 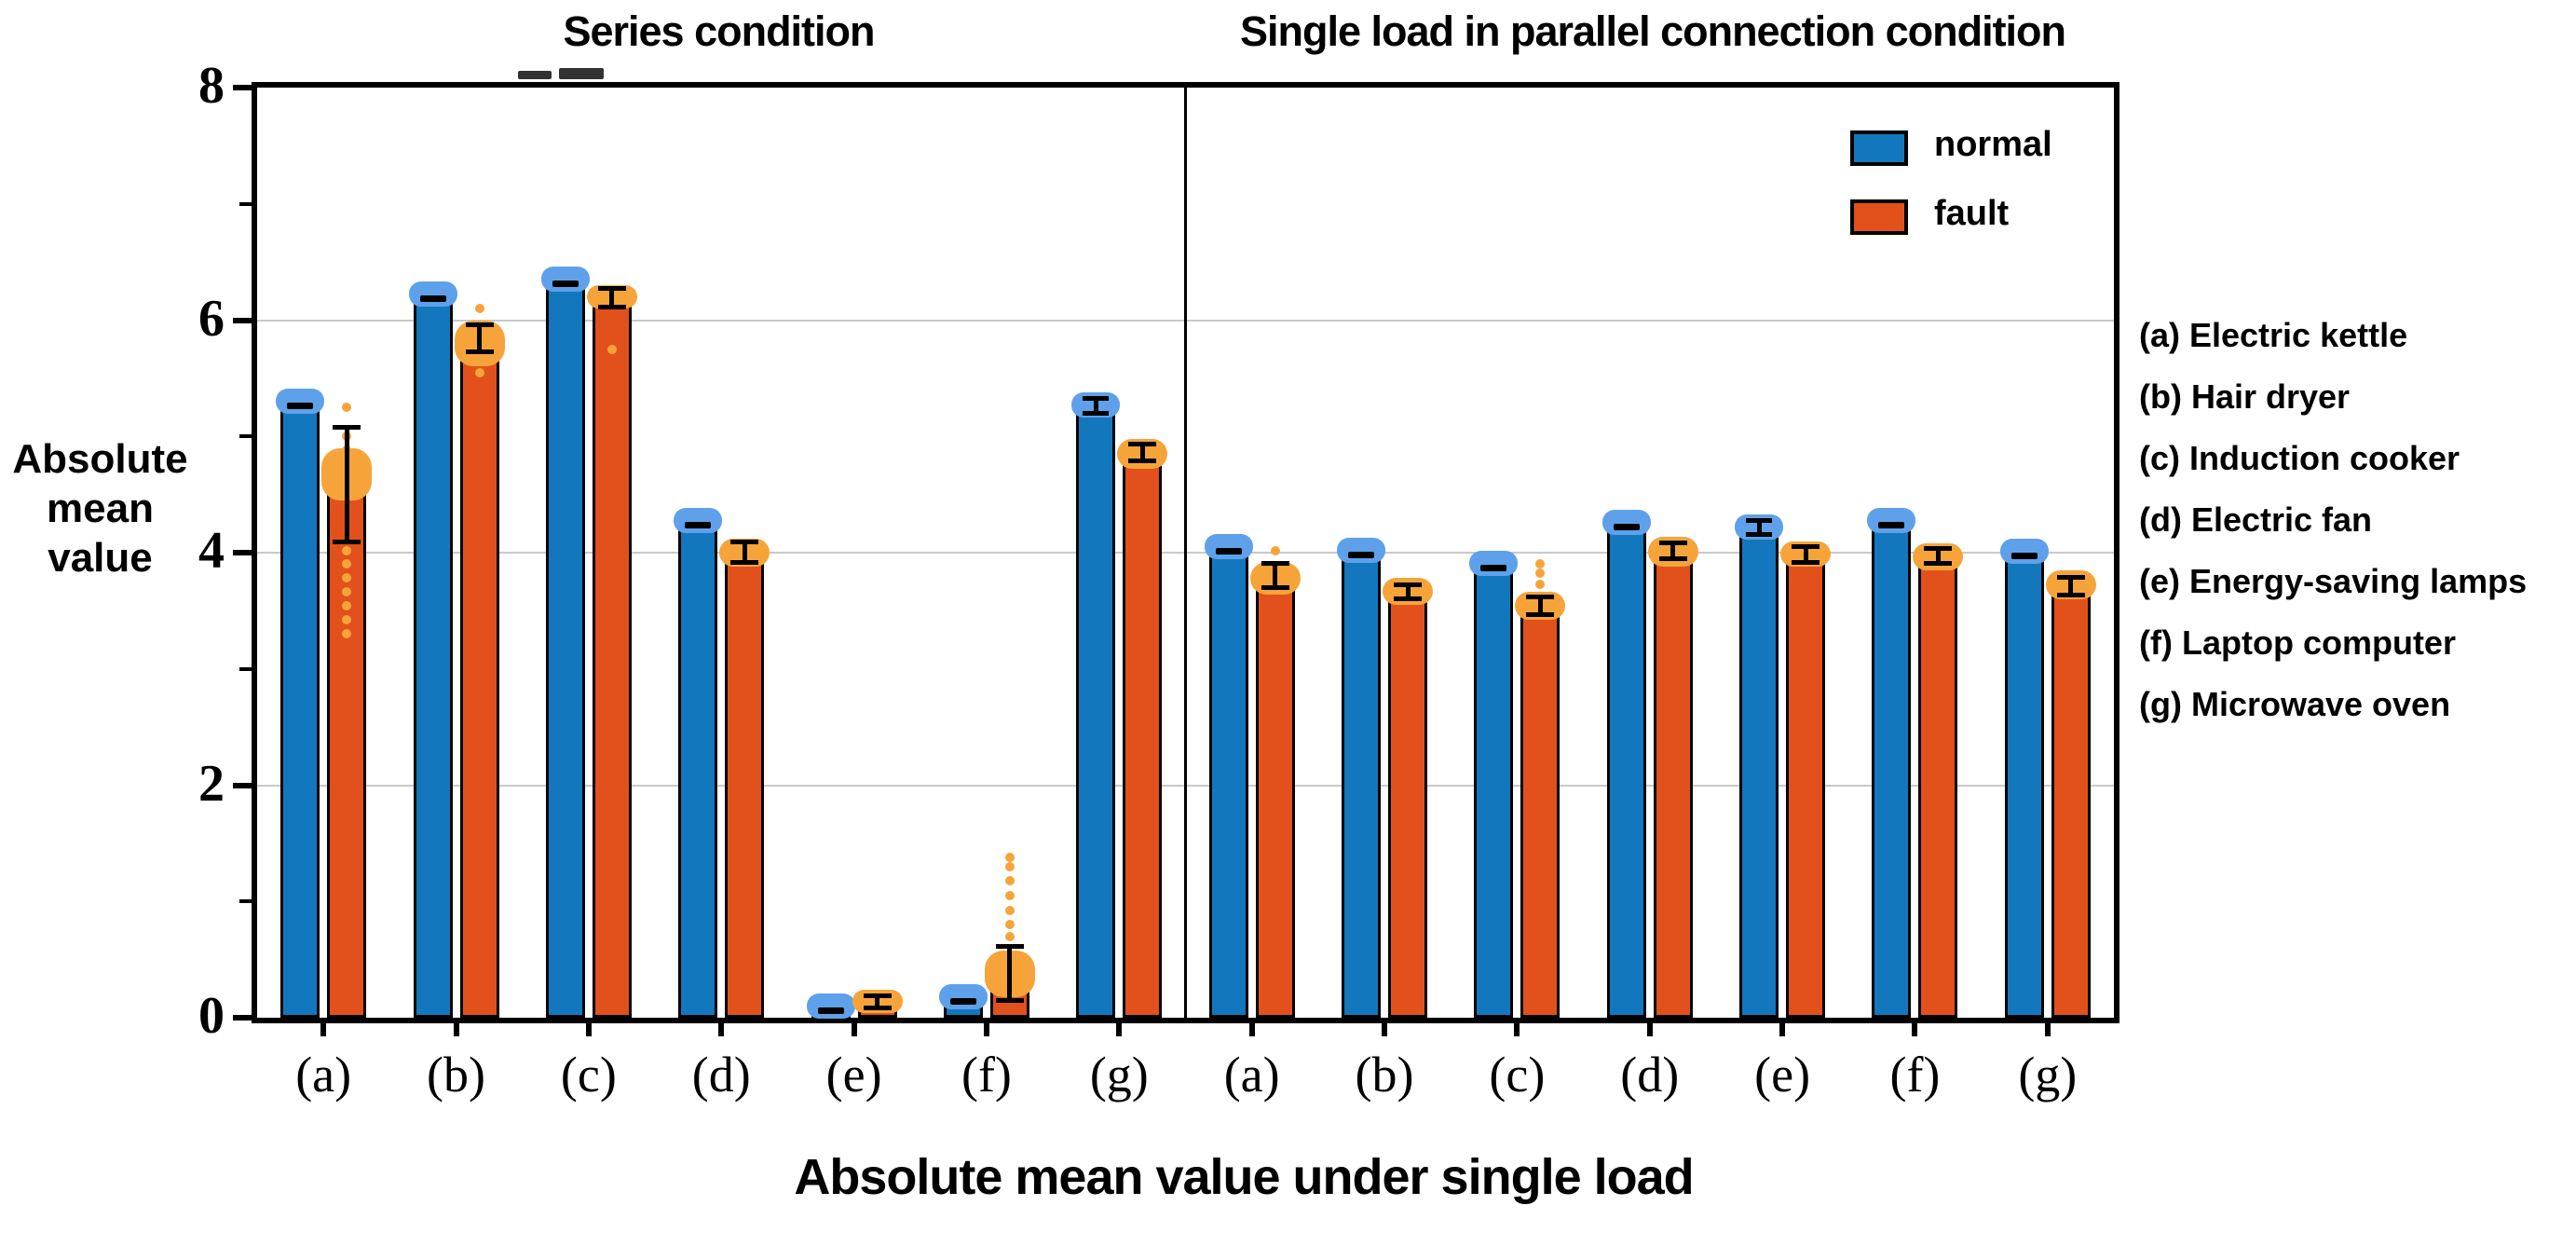 What do you see at coordinates (963, 1001) in the screenshot?
I see `errorbar-normal-0-(f)` at bounding box center [963, 1001].